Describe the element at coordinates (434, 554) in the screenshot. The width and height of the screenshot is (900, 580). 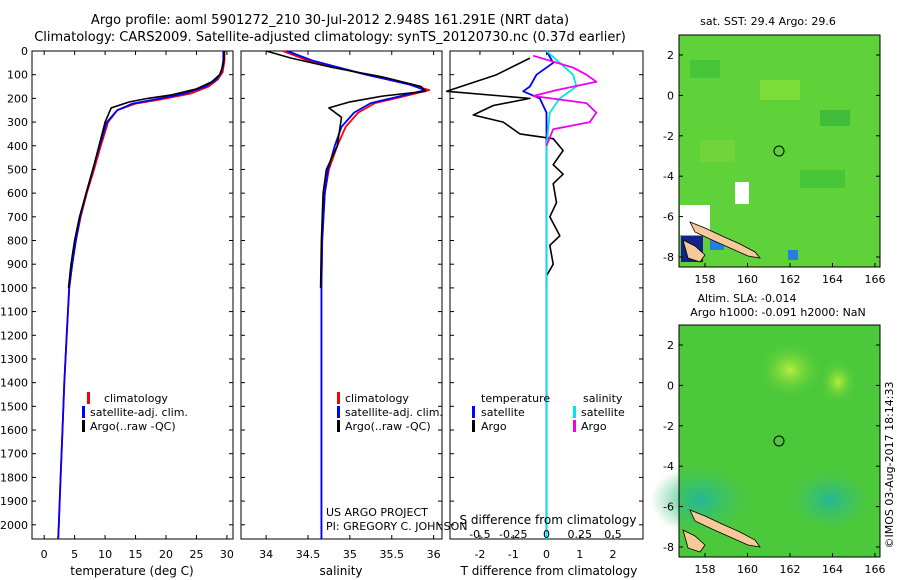
I see `x-tick-label: 36` at that location.